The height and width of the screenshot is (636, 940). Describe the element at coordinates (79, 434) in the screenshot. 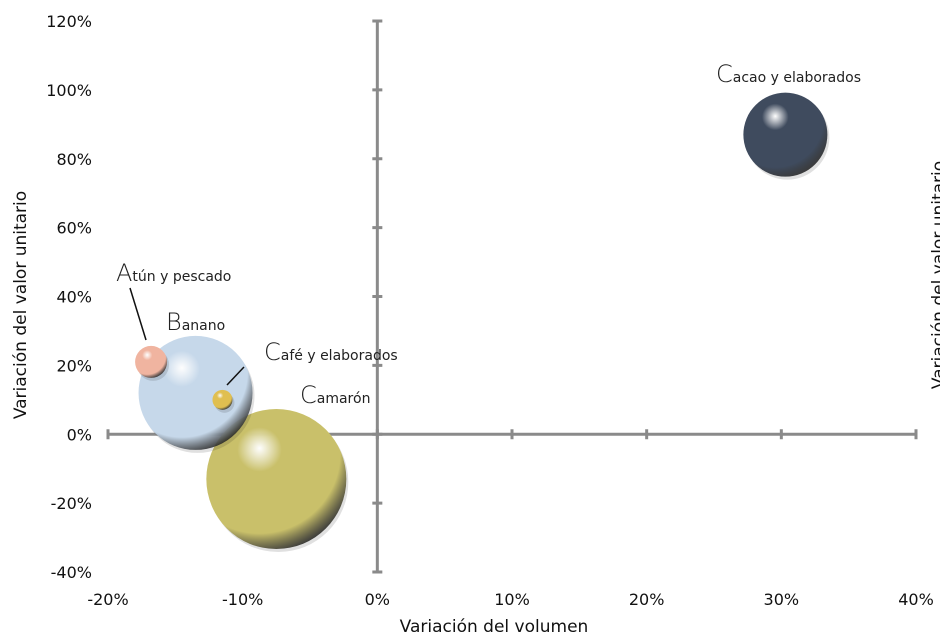

I see `y-tick-label: 0%` at that location.